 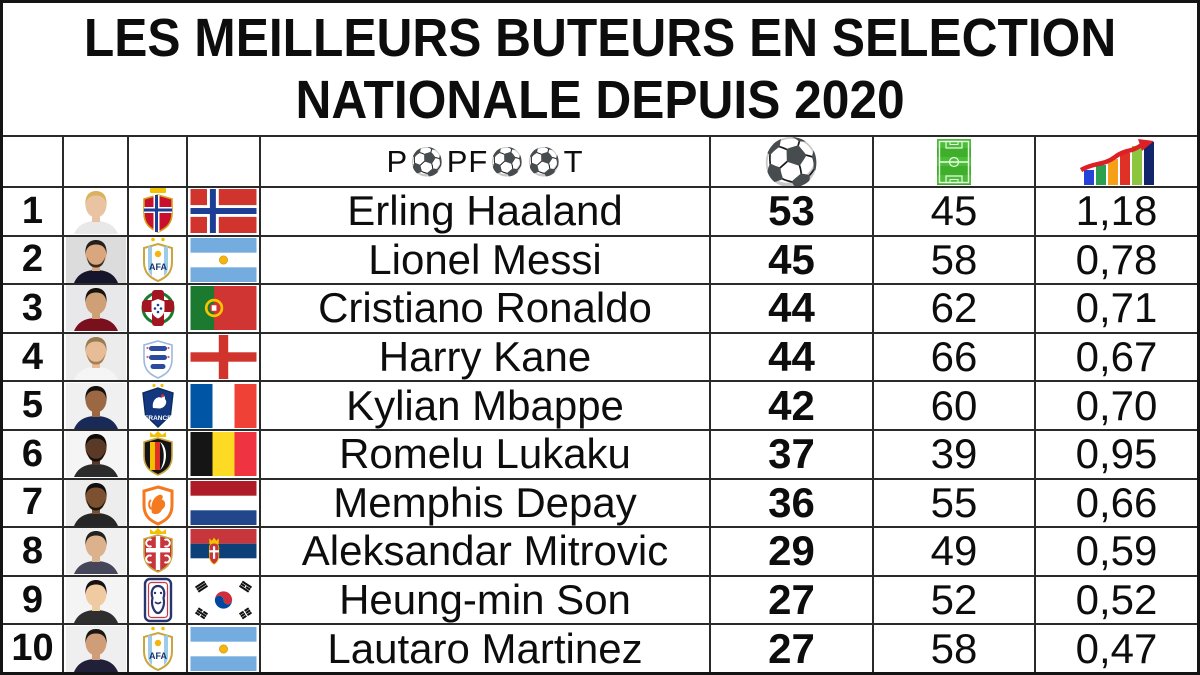 I want to click on ratio-cell: 0,95, so click(x=1115, y=453).